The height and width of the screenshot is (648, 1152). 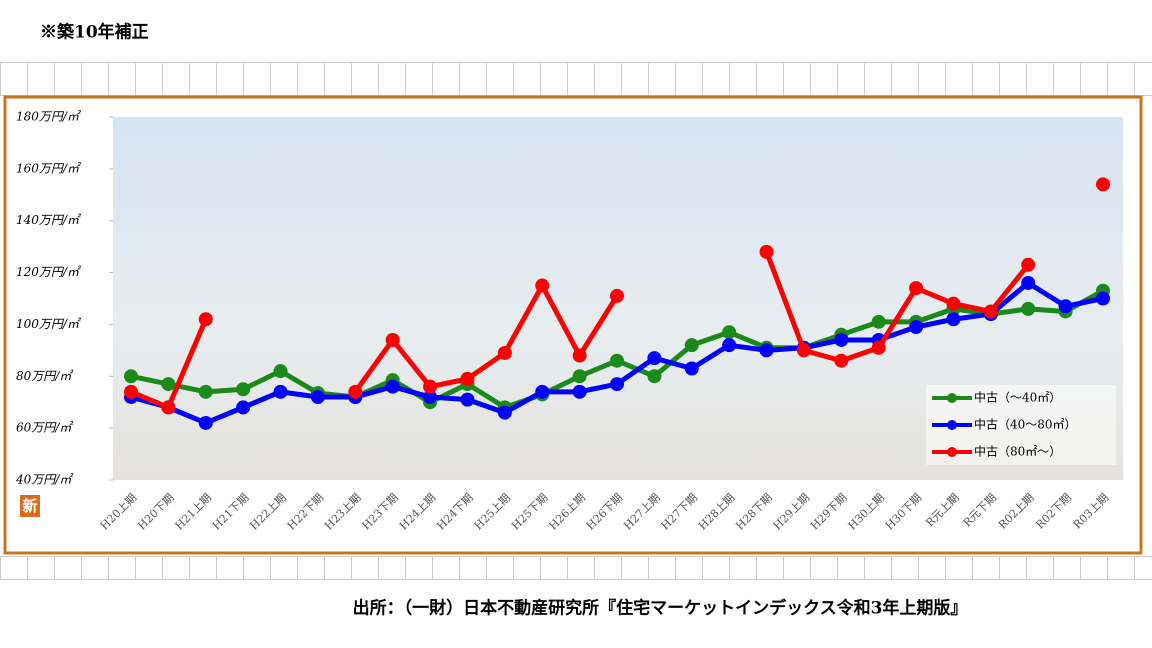 What do you see at coordinates (44, 480) in the screenshot?
I see `y-tick-label: 40万円/㎡` at bounding box center [44, 480].